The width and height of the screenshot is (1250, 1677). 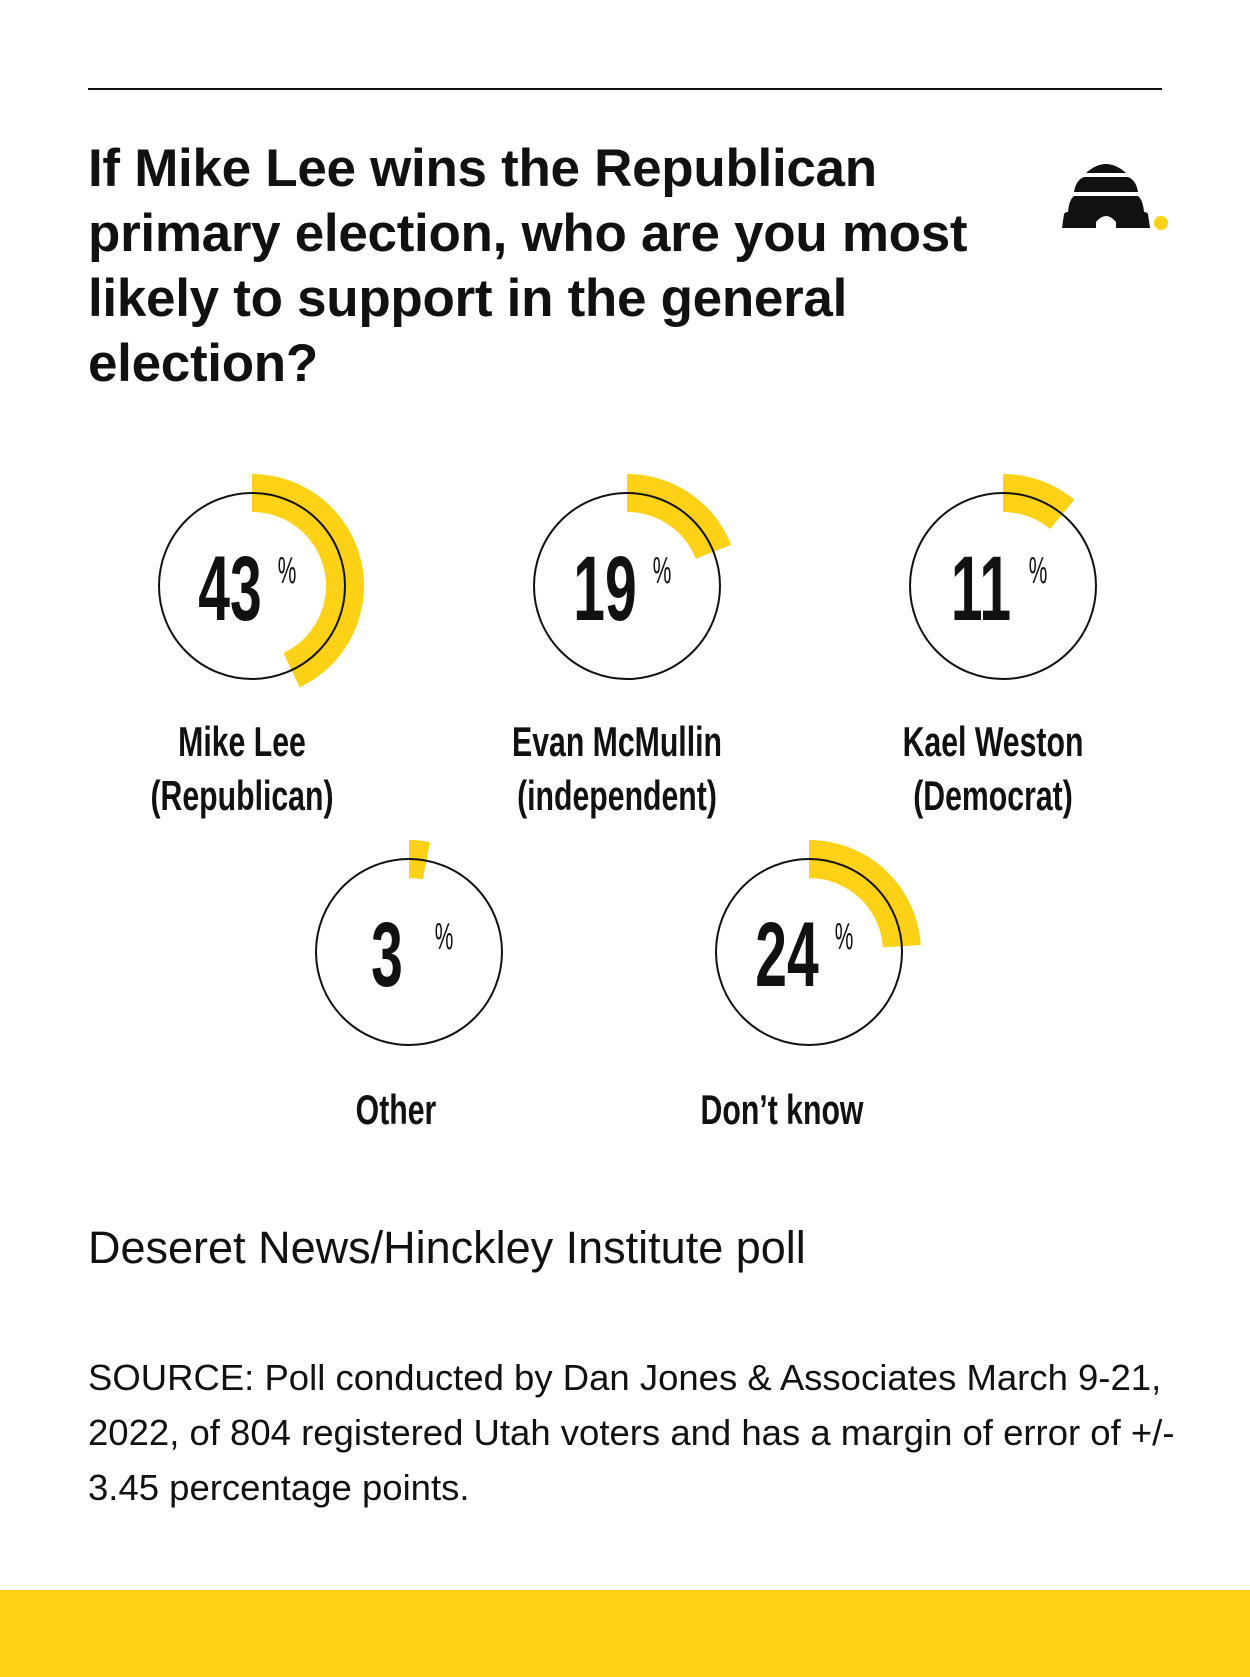 I want to click on category-label: (Republican), so click(x=241, y=795).